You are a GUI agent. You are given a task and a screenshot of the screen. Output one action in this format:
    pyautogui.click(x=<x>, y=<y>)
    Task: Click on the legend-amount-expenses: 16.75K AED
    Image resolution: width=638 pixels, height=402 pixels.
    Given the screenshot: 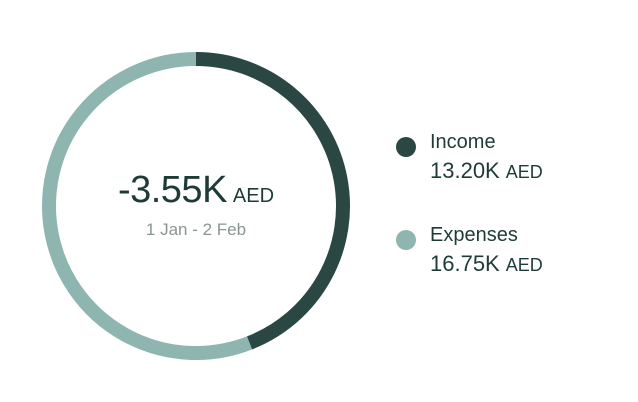 What is the action you would take?
    pyautogui.click(x=486, y=264)
    